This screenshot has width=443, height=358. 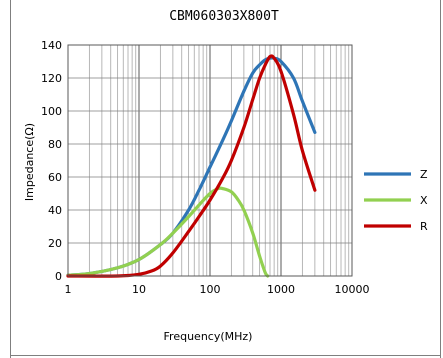 What do you see at coordinates (396, 200) in the screenshot?
I see `legend: ZXR` at bounding box center [396, 200].